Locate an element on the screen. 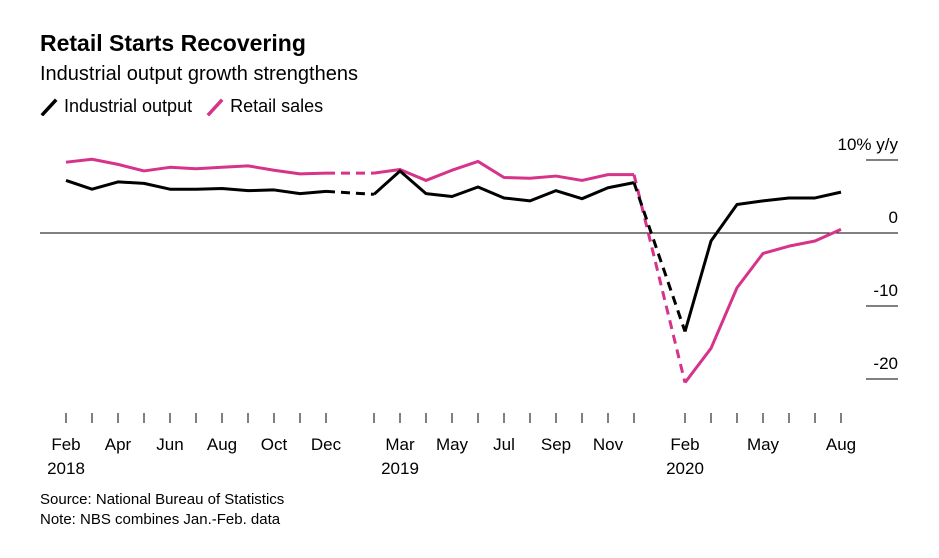 The height and width of the screenshot is (558, 939). legend-swatch-retail-sales is located at coordinates (215, 107).